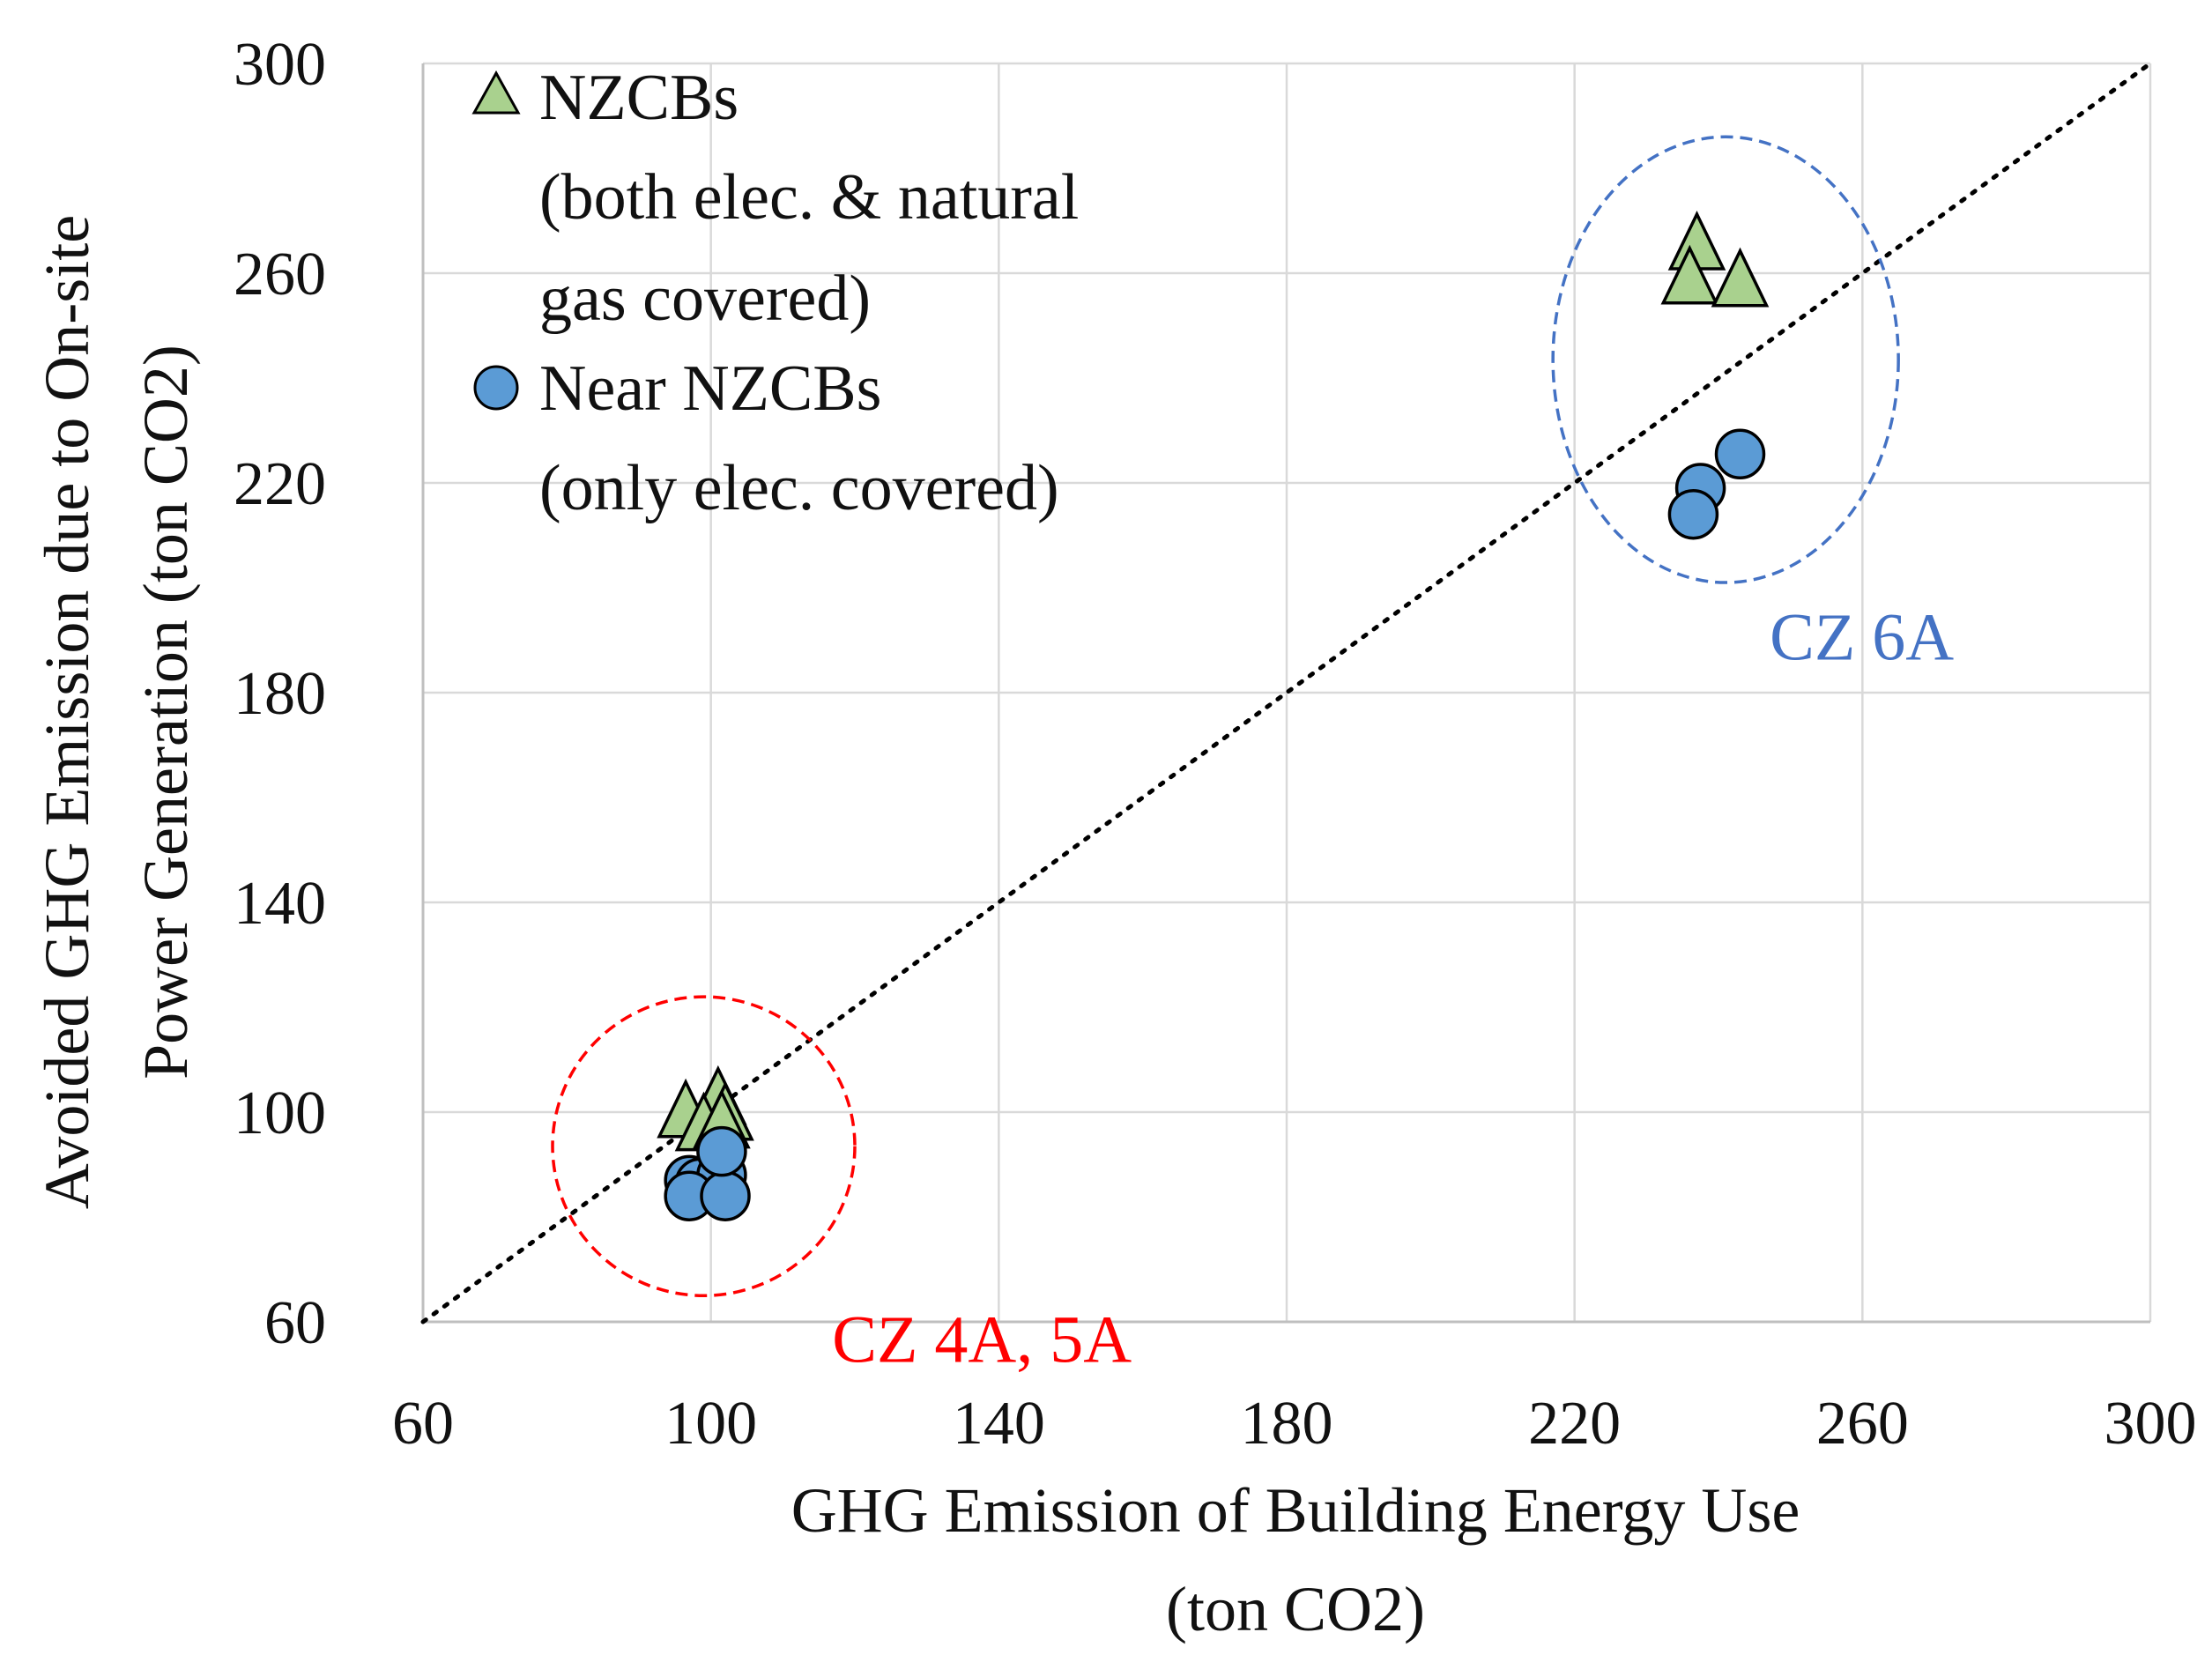  Describe the element at coordinates (809, 197) in the screenshot. I see `legend-nzcbs-line-2: (both elec. & natural` at that location.